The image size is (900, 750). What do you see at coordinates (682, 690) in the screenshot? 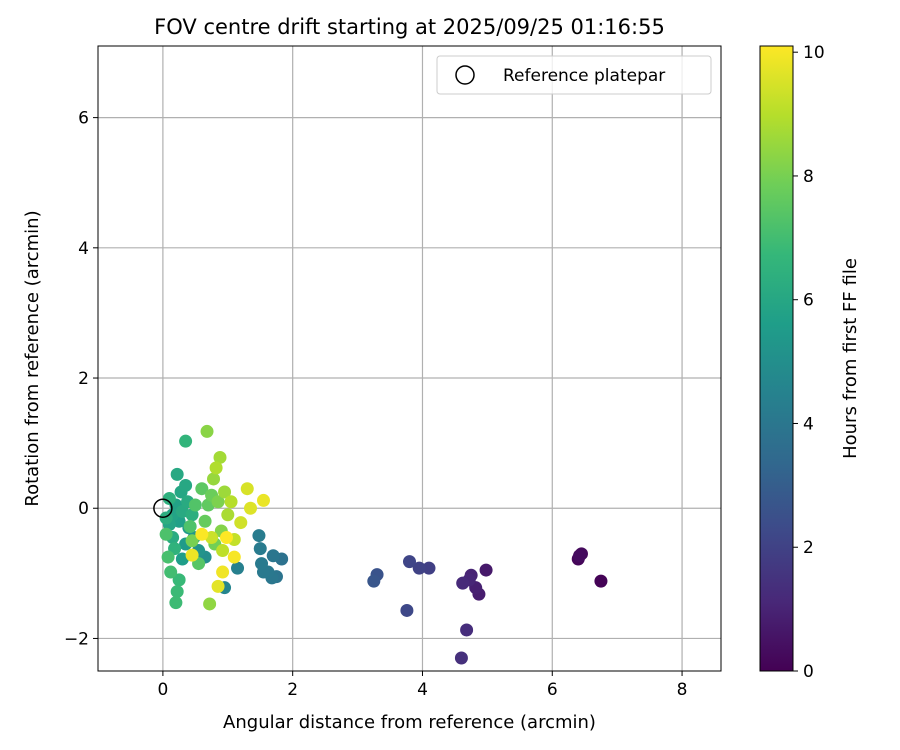
I see `x-tick-label: 8` at bounding box center [682, 690].